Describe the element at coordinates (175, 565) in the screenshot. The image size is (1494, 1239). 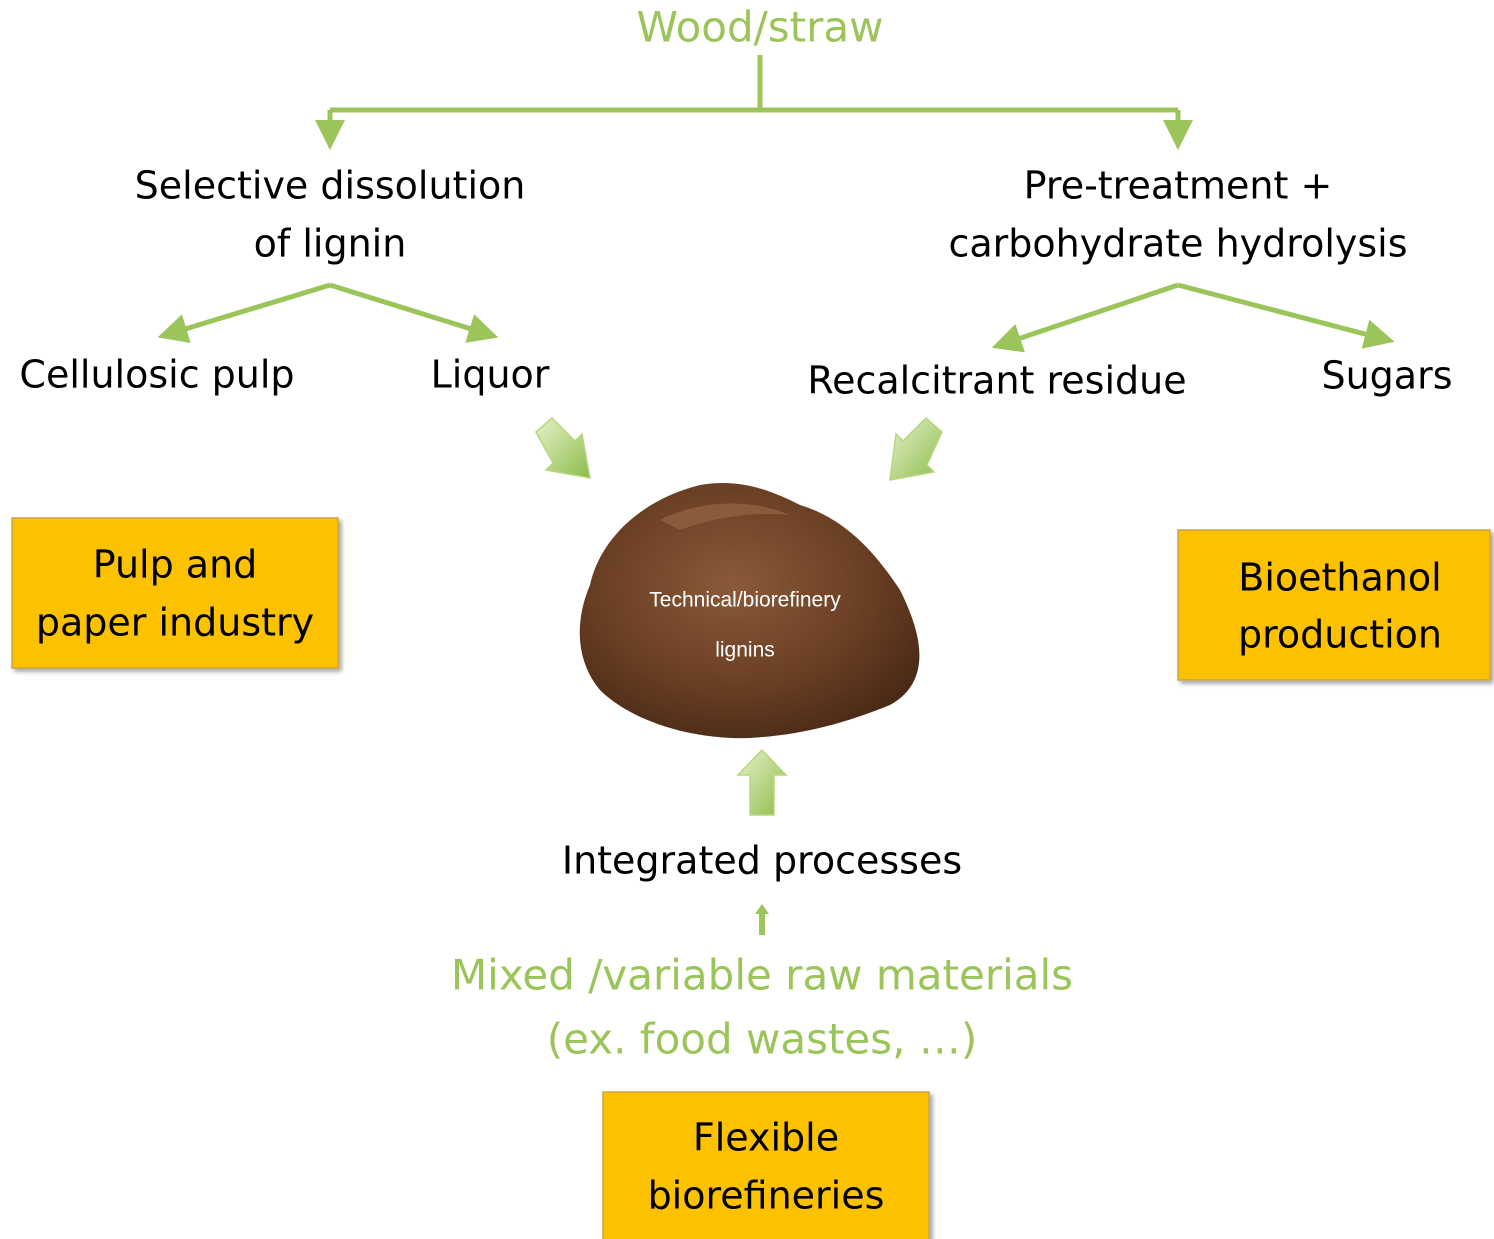
I see `industry: Pulp and` at that location.